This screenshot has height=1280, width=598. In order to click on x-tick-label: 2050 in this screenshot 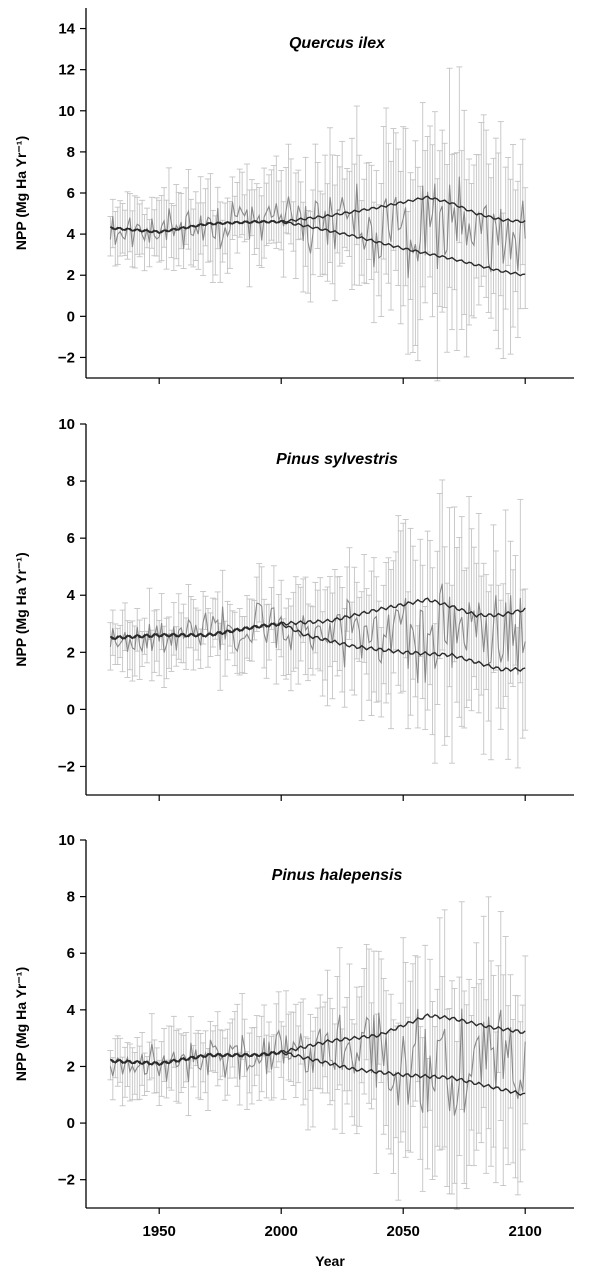, I will do `click(403, 1231)`.